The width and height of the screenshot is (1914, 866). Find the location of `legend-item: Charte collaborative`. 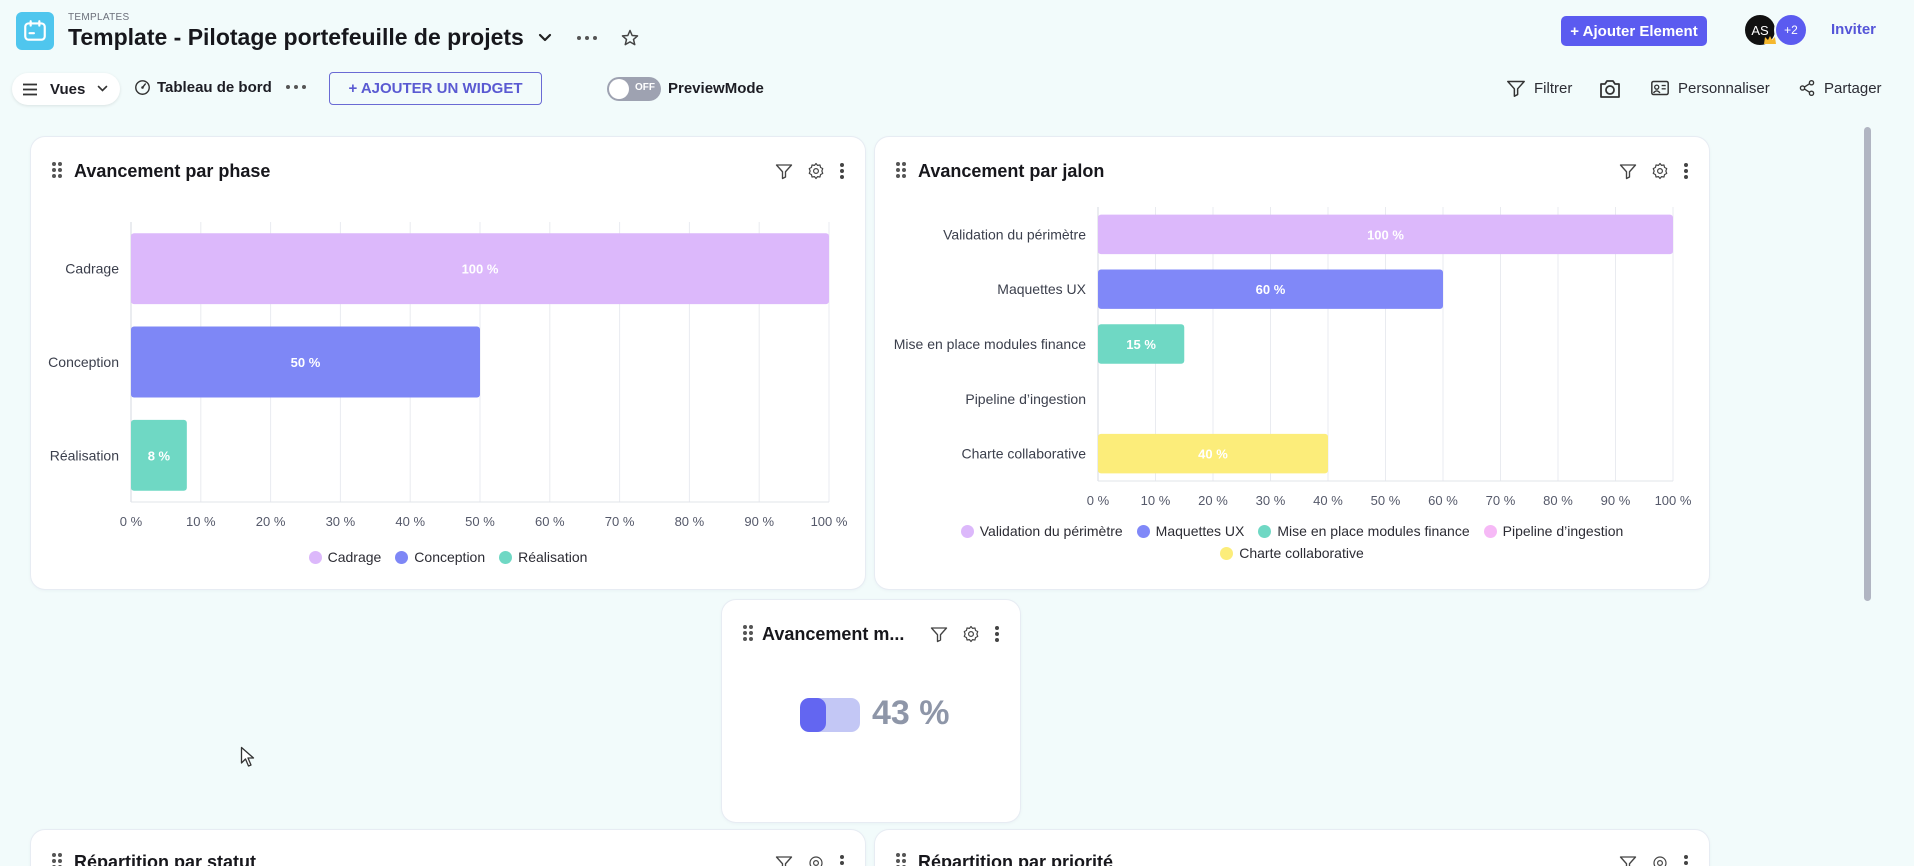

legend-item: Charte collaborative is located at coordinates (1292, 553).